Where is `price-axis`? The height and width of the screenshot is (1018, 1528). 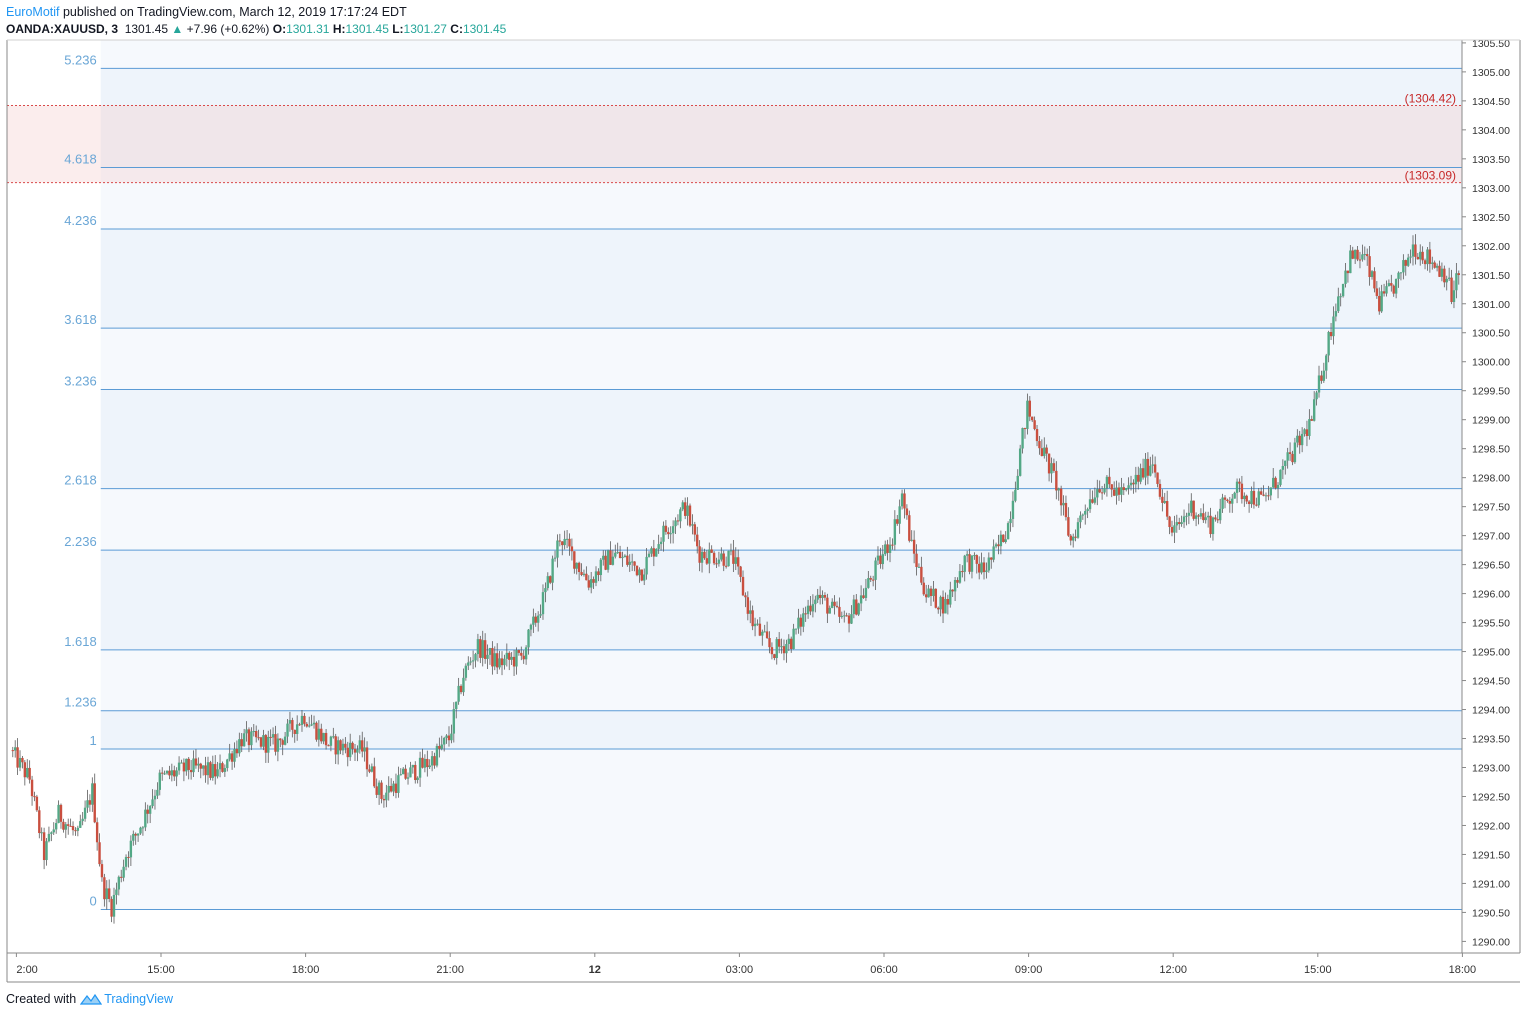
price-axis is located at coordinates (1495, 496).